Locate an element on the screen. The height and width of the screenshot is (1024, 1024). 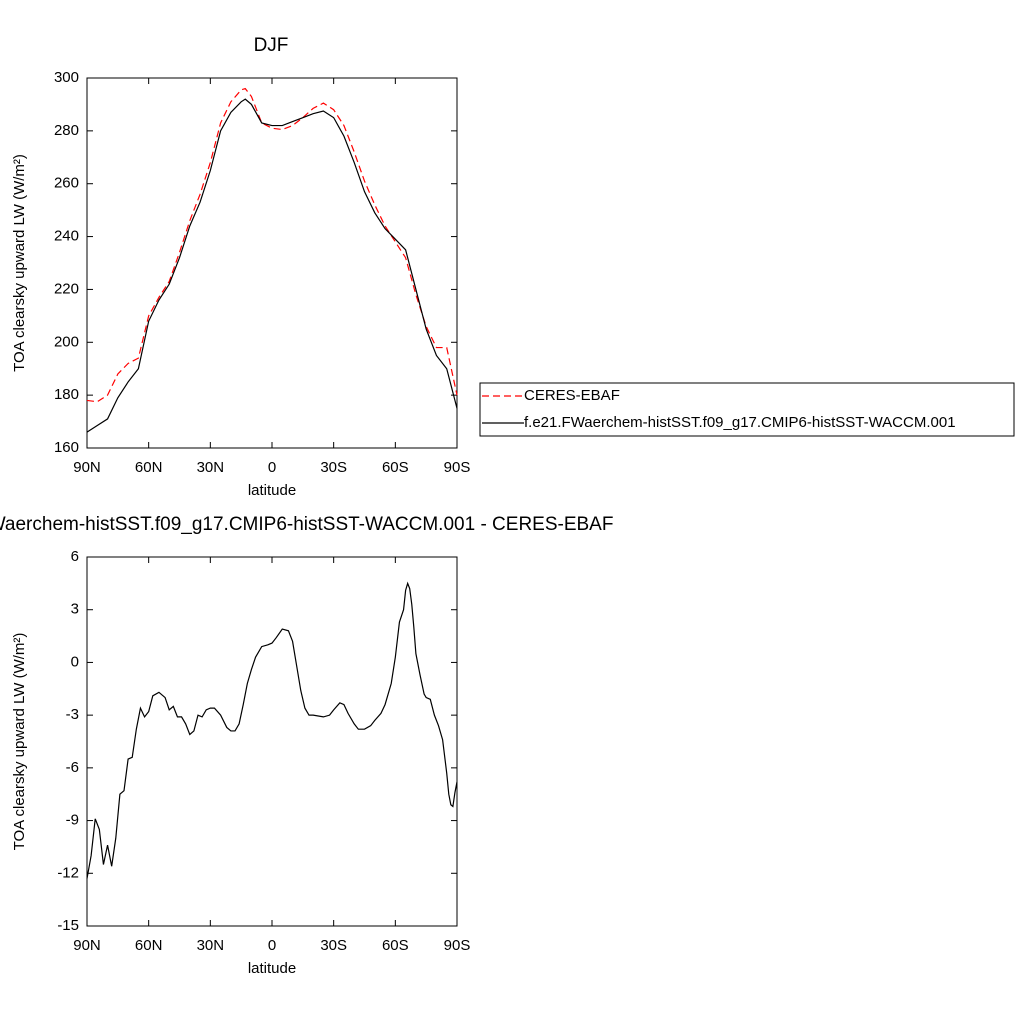
y-tick-label: -9 is located at coordinates (72, 820).